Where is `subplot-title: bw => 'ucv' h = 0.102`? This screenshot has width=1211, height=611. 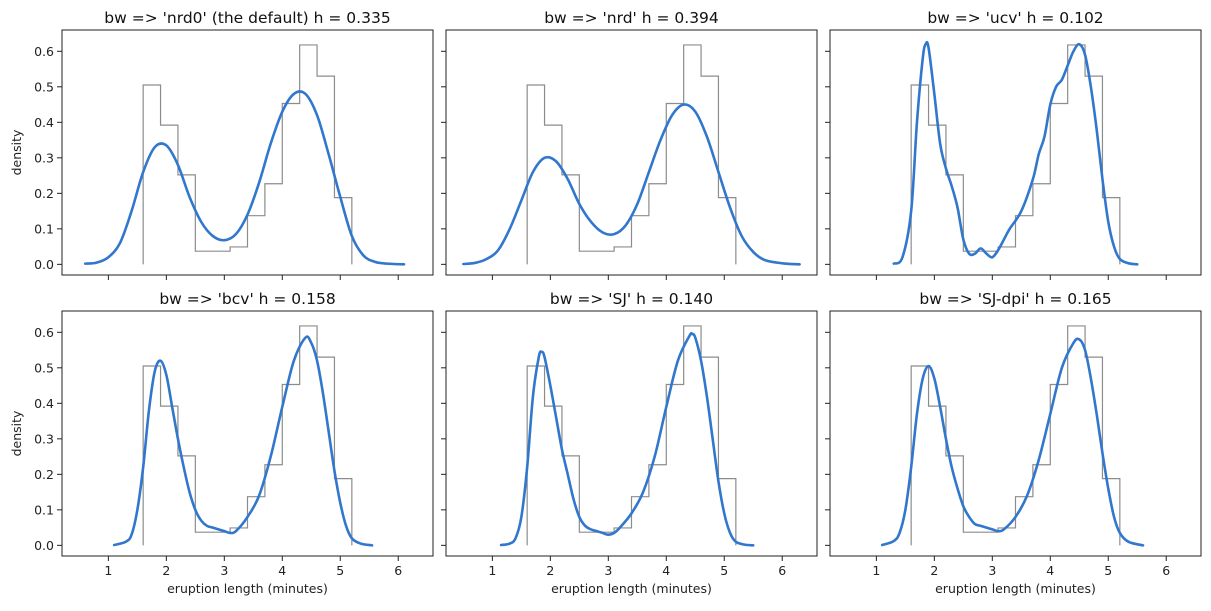
subplot-title: bw => 'ucv' h = 0.102 is located at coordinates (1015, 18).